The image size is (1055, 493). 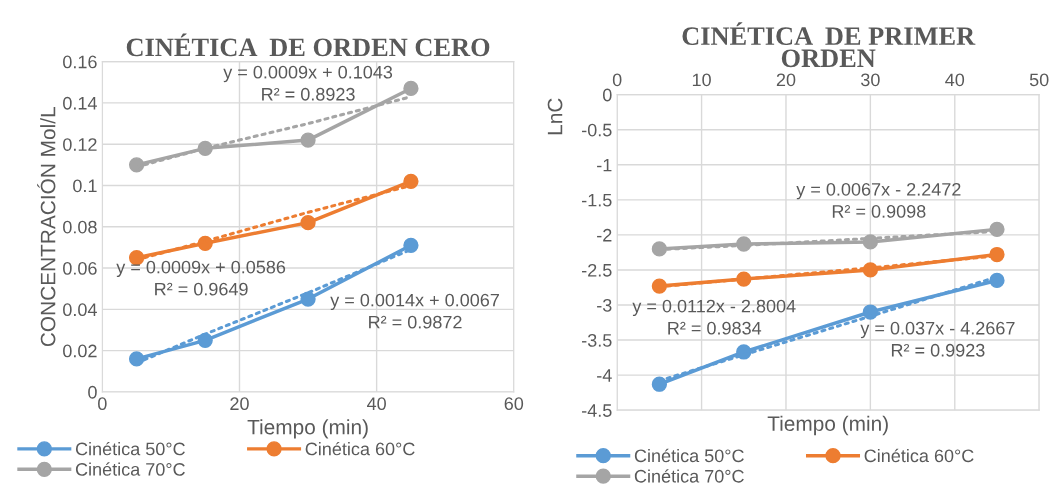 I want to click on y-tick-label: 0.06, so click(x=80, y=268).